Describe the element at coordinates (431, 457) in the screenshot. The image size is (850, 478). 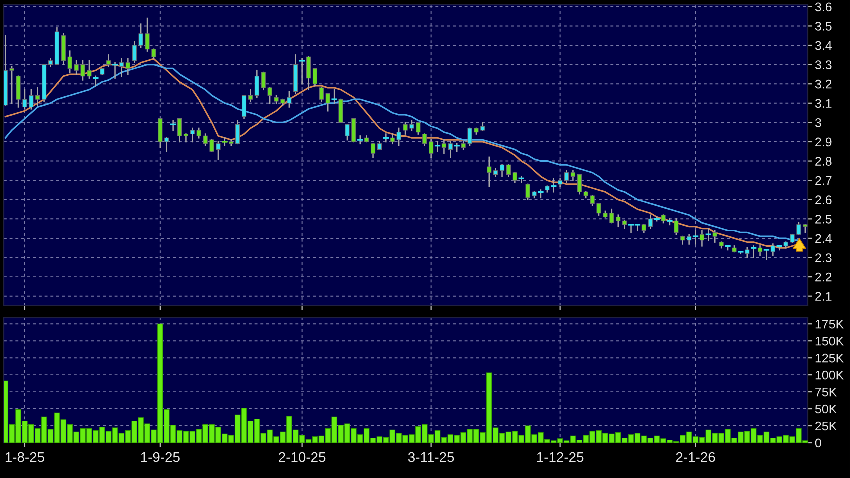
I see `x-tick-label: 3-11-25` at that location.